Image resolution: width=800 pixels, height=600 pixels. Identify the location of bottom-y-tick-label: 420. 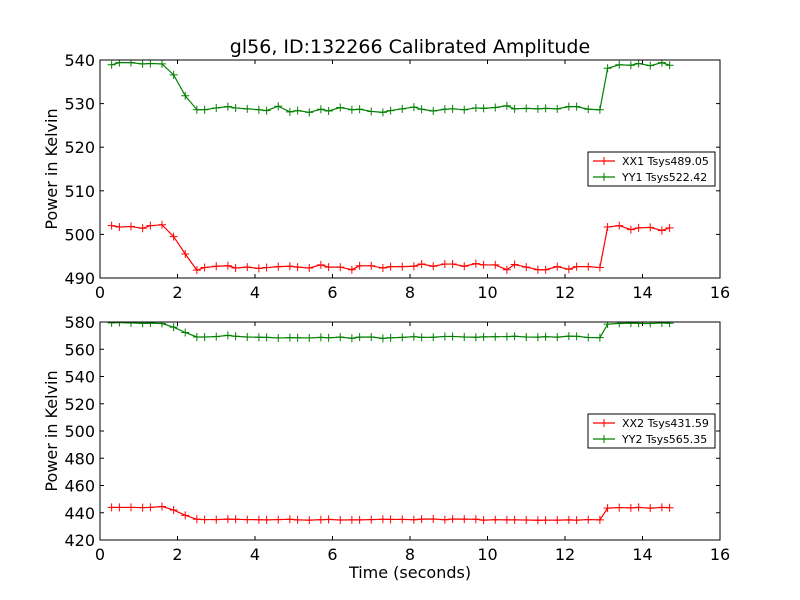
(79, 540).